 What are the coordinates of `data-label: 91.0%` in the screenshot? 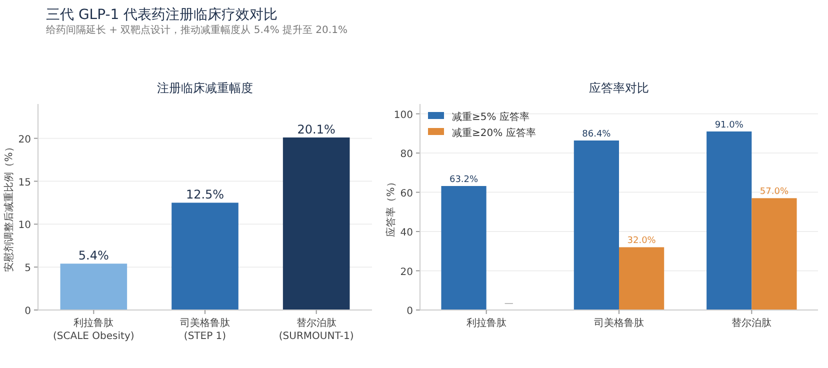 It's located at (729, 125).